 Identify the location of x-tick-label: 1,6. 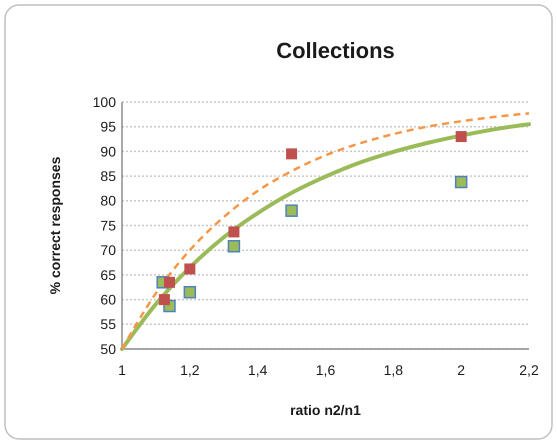
(326, 370).